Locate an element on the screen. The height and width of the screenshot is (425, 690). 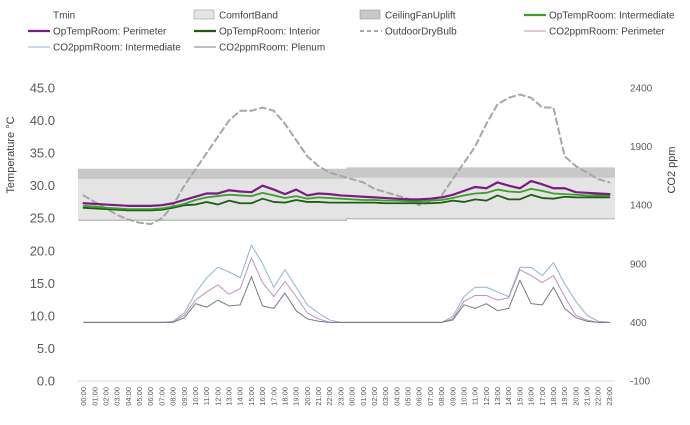
y-tick-label: 40.0 is located at coordinates (42, 120).